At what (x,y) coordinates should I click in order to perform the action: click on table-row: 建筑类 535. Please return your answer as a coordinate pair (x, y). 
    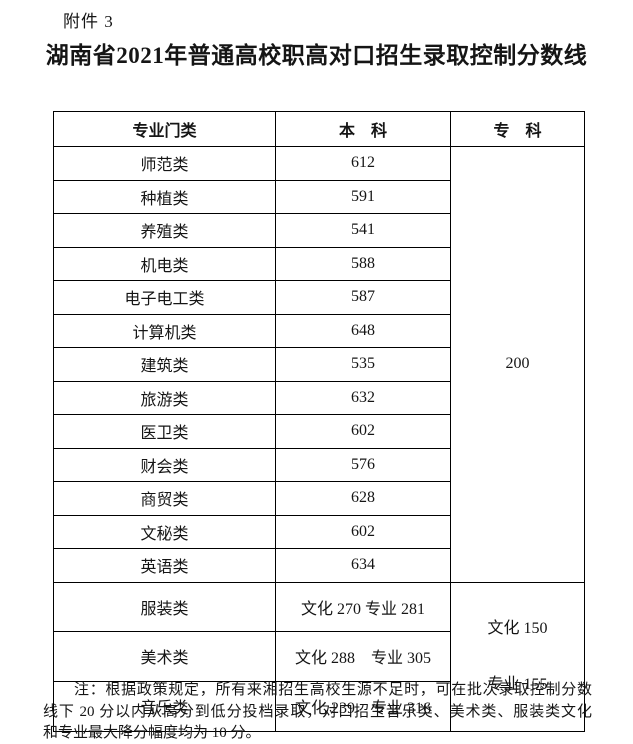
    Looking at the image, I should click on (319, 364).